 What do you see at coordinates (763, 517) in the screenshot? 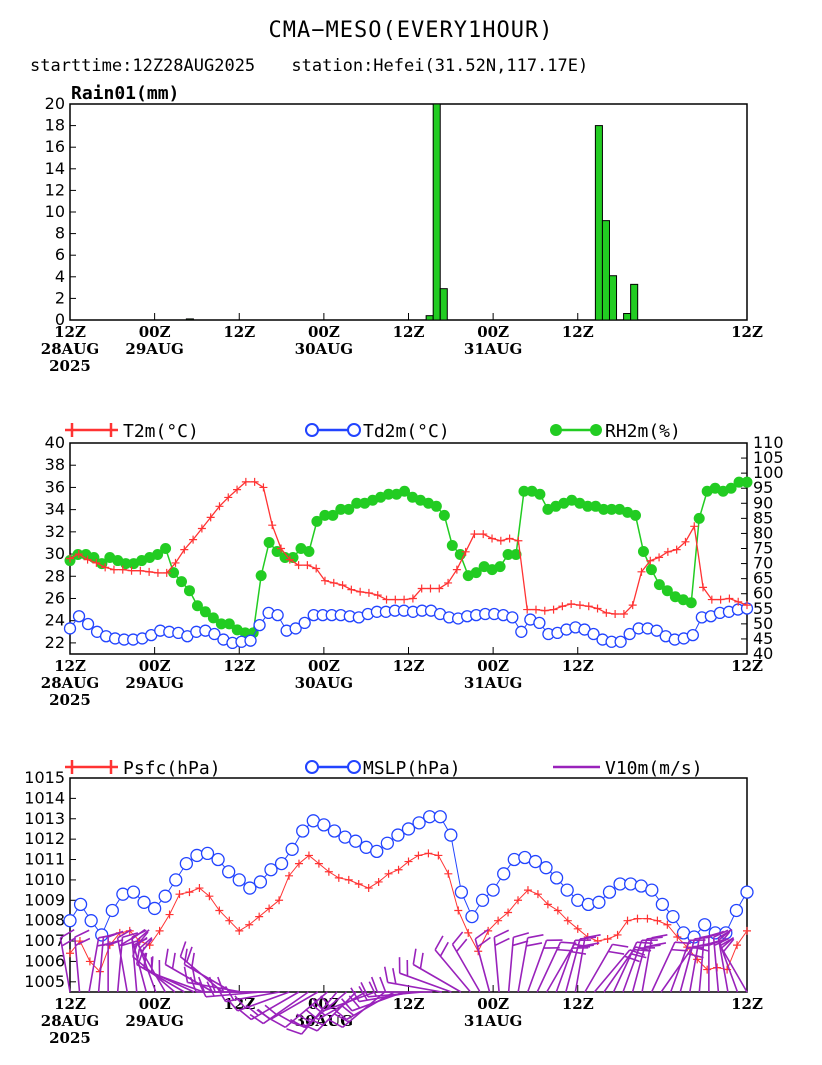
I see `rh-ytick-label: 85` at bounding box center [763, 517].